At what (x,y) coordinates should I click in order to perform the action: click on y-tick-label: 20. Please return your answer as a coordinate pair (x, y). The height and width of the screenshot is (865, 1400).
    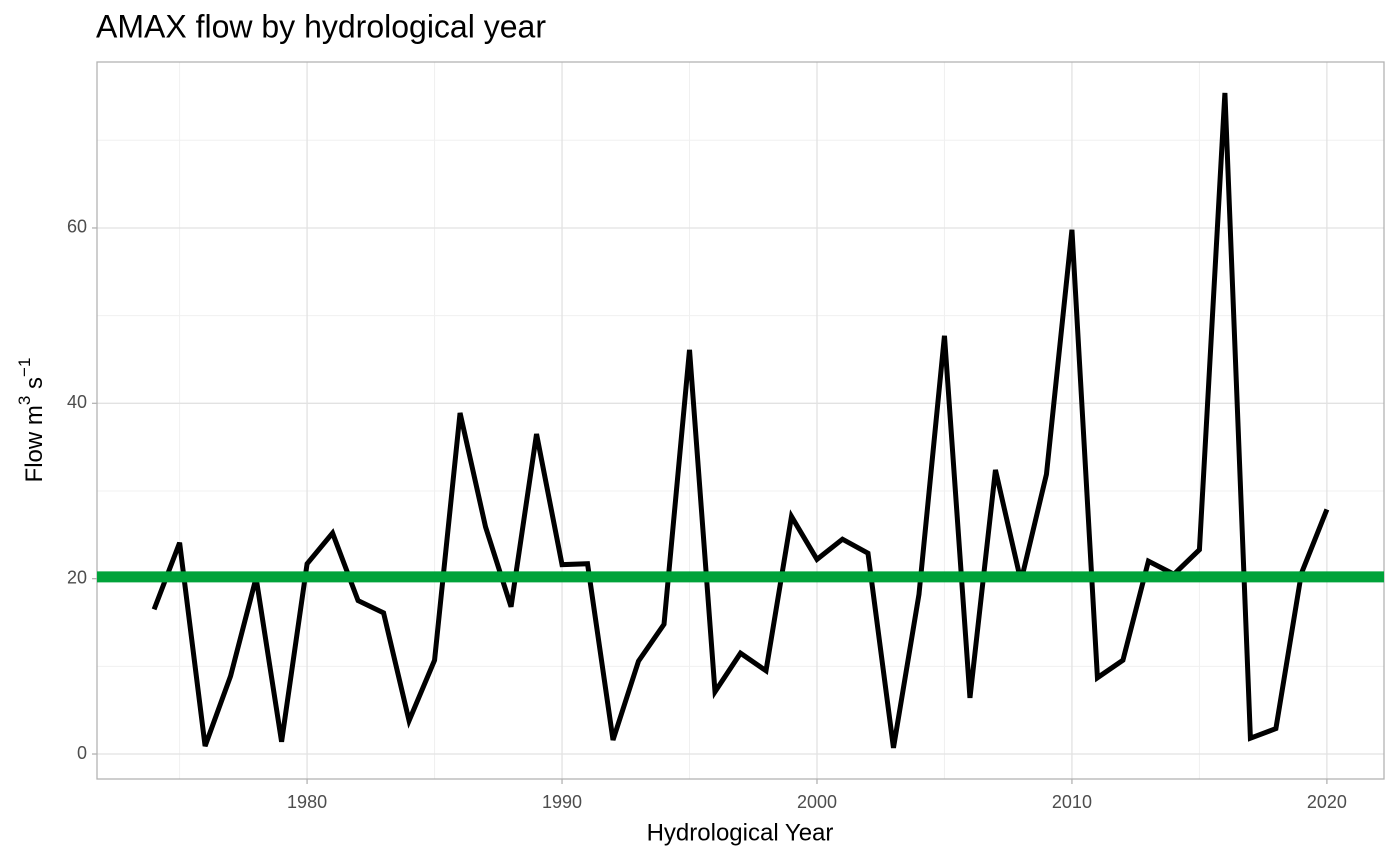
    Looking at the image, I should click on (77, 577).